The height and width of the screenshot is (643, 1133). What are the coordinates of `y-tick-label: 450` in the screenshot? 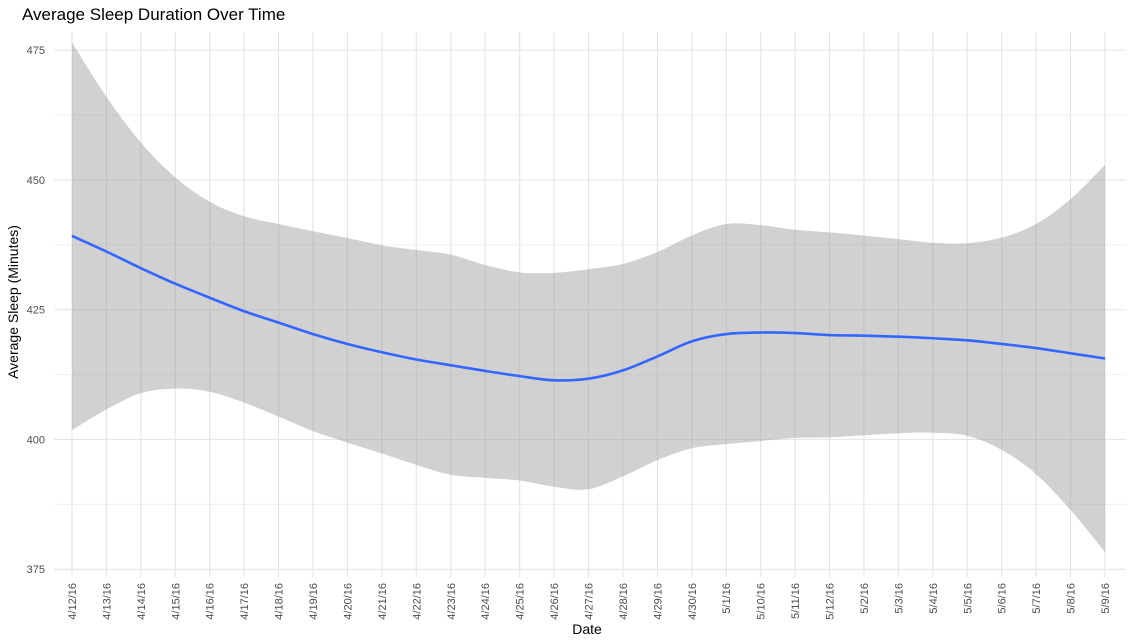 It's located at (36, 181).